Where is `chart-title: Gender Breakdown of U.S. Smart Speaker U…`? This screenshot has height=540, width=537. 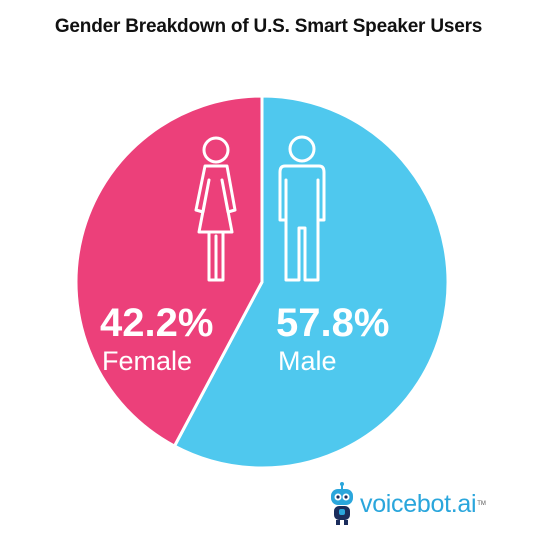 chart-title: Gender Breakdown of U.S. Smart Speaker U… is located at coordinates (268, 26).